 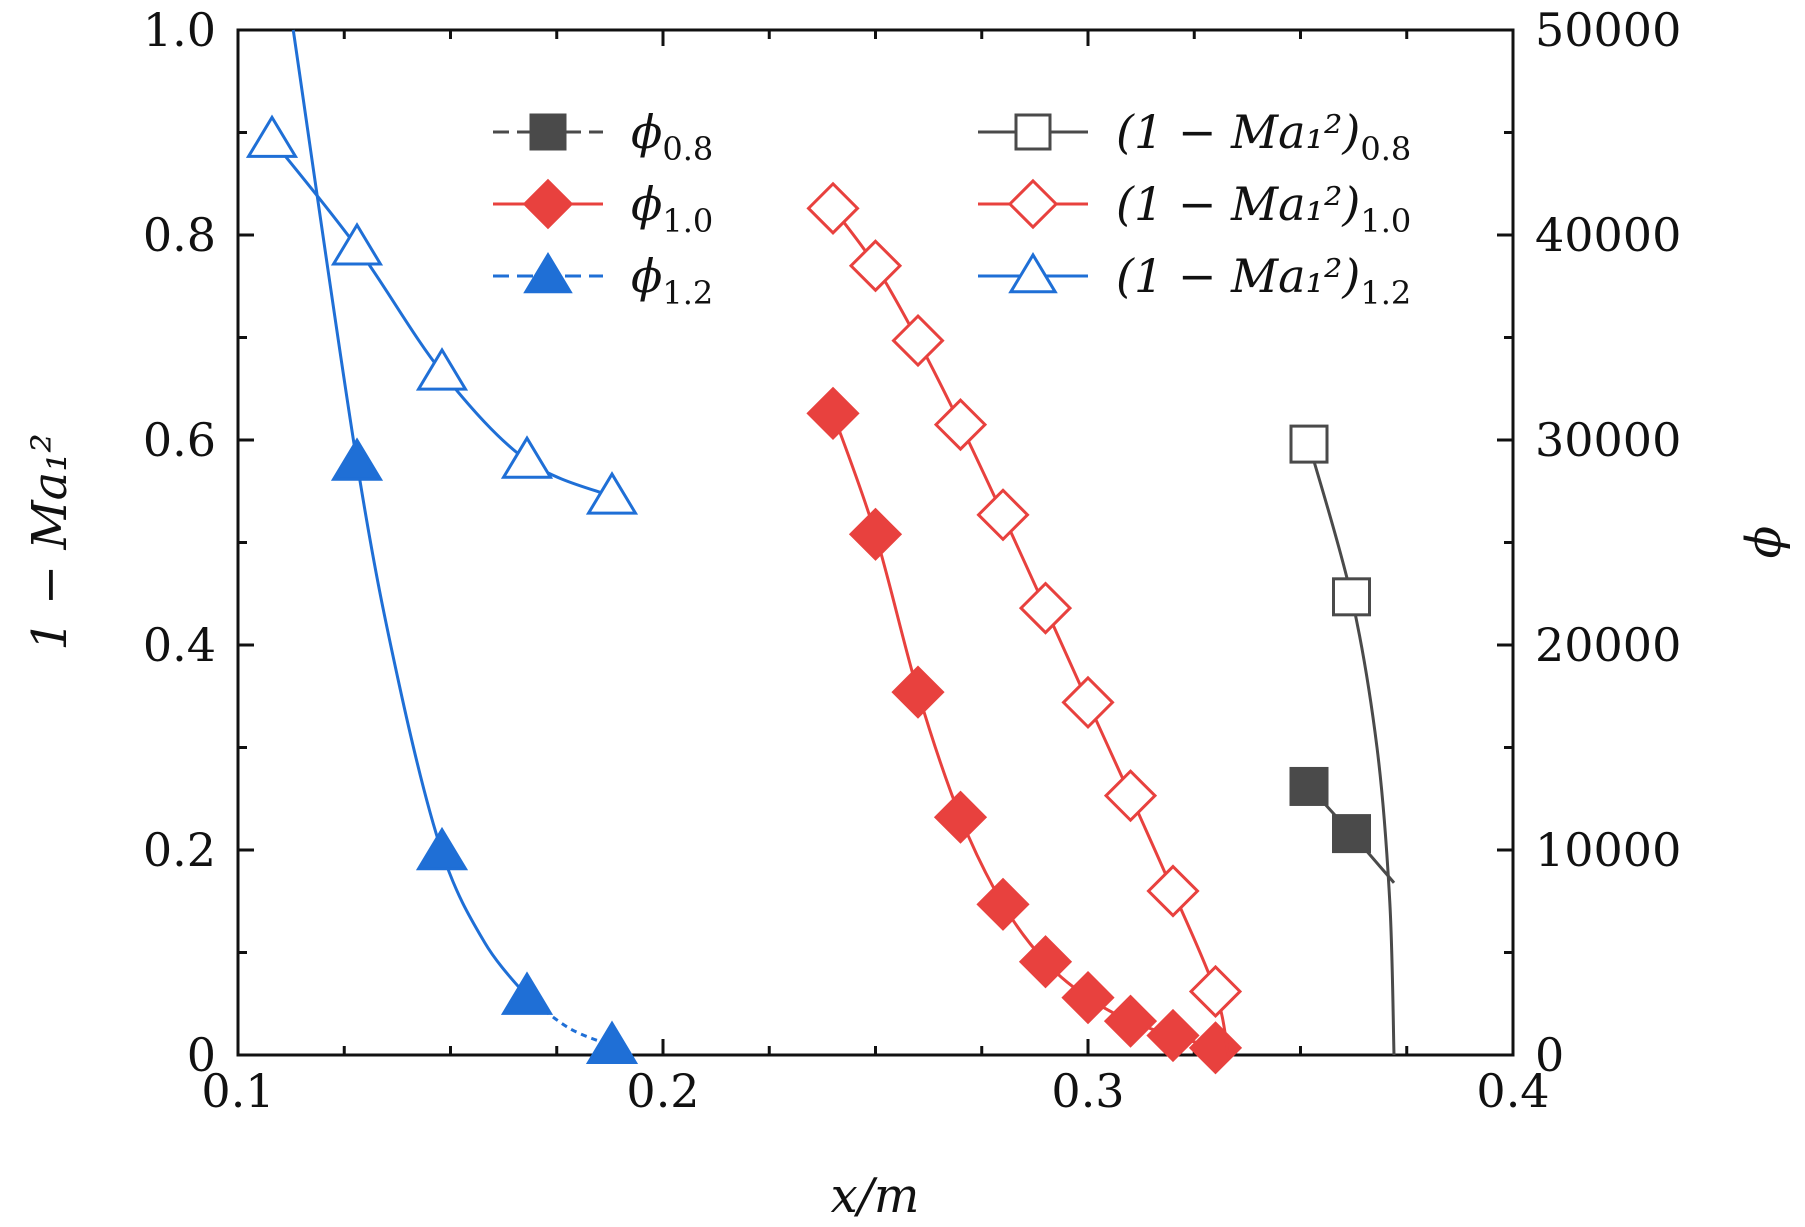 What do you see at coordinates (1263, 136) in the screenshot?
I see `legend-label: (1 − Ma₁²)0.8` at bounding box center [1263, 136].